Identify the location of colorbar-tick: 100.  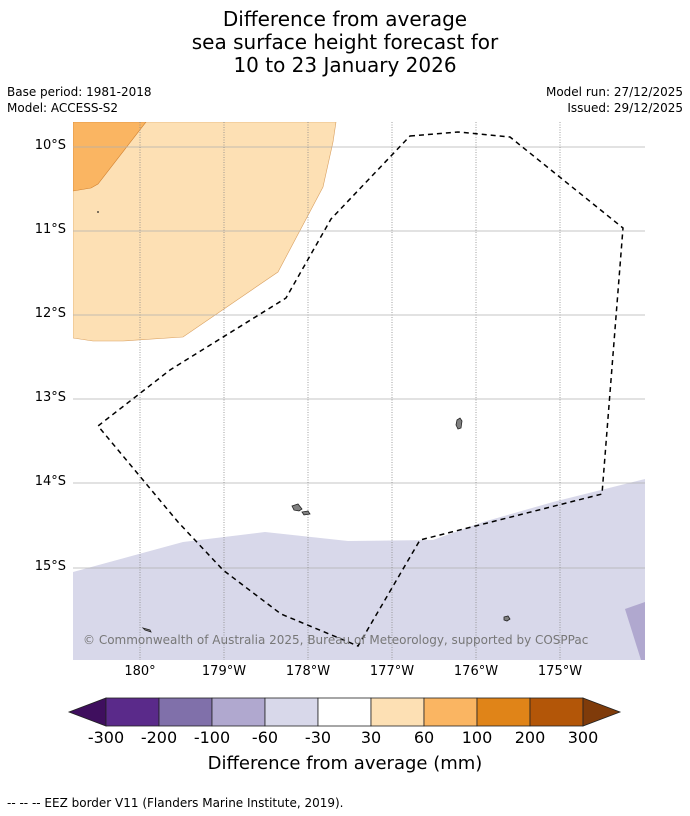
(477, 737).